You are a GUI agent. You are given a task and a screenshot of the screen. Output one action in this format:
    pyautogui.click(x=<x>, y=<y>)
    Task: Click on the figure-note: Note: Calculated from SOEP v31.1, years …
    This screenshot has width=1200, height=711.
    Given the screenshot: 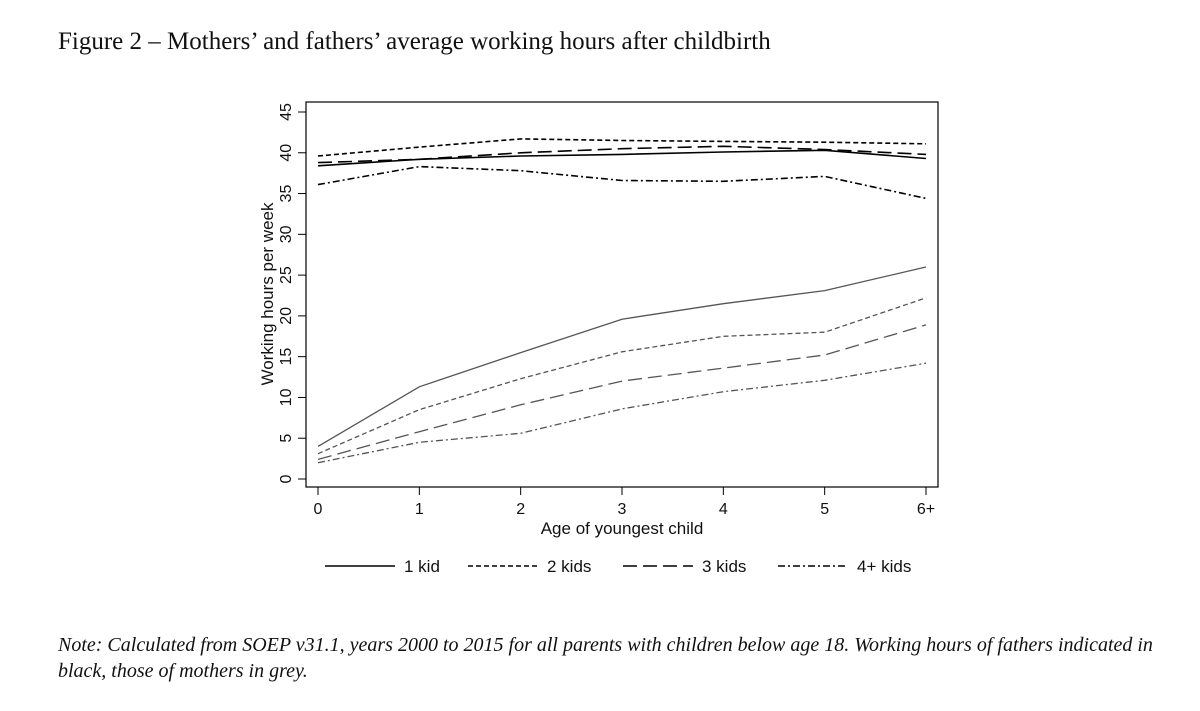 What is the action you would take?
    pyautogui.click(x=605, y=658)
    